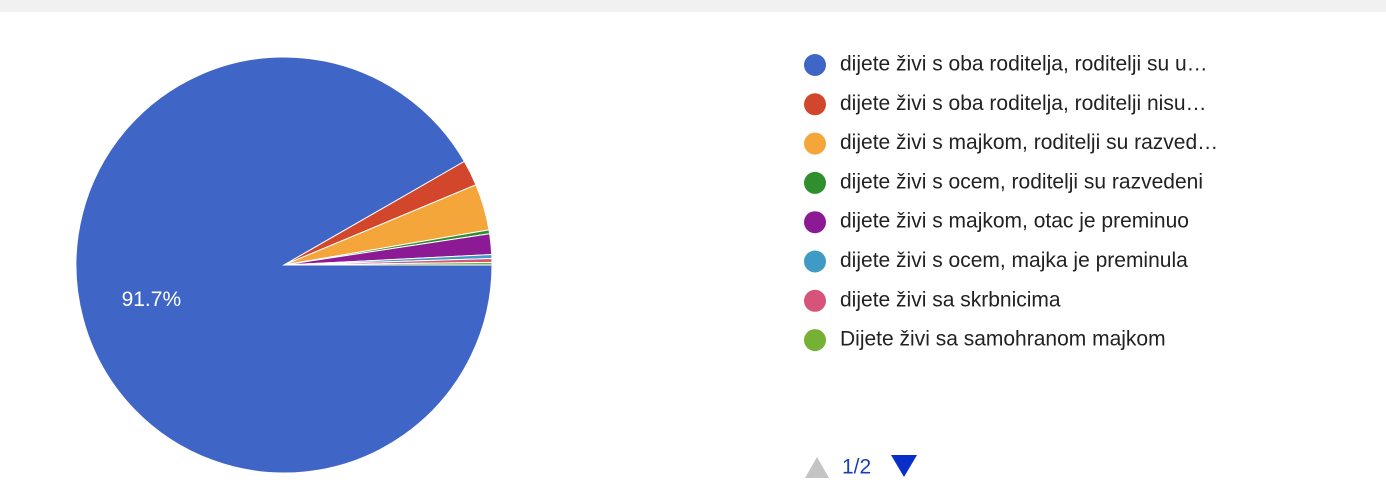 The image size is (1386, 497). Describe the element at coordinates (950, 299) in the screenshot. I see `legend-label: dijete živi sa skrbnicima` at that location.